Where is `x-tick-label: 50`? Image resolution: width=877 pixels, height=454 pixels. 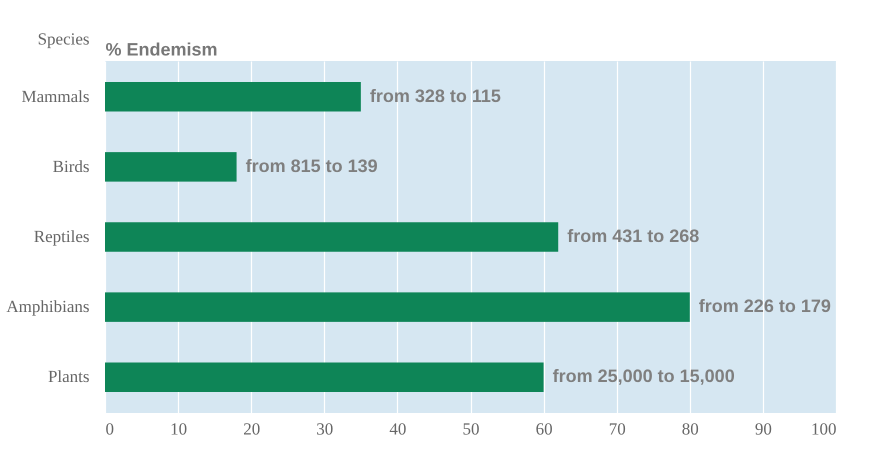 x-tick-label: 50 is located at coordinates (471, 429).